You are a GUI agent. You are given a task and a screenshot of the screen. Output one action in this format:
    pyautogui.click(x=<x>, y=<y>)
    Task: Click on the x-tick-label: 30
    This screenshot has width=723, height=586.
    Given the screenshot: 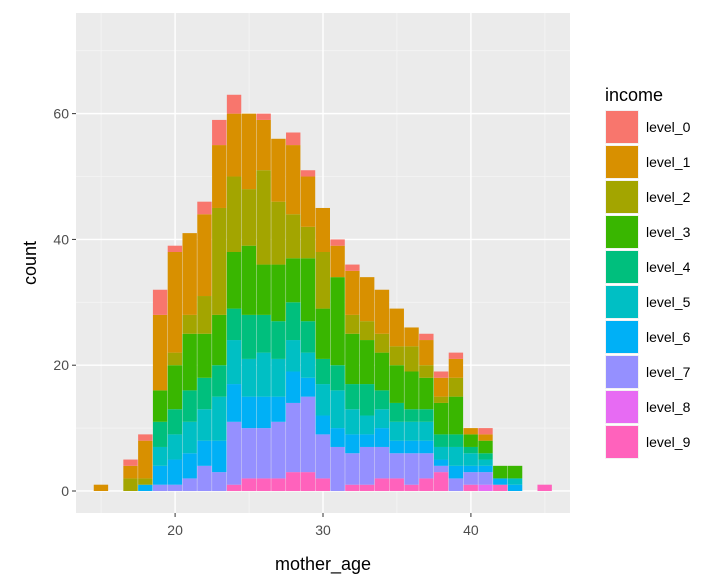 What is the action you would take?
    pyautogui.click(x=323, y=530)
    